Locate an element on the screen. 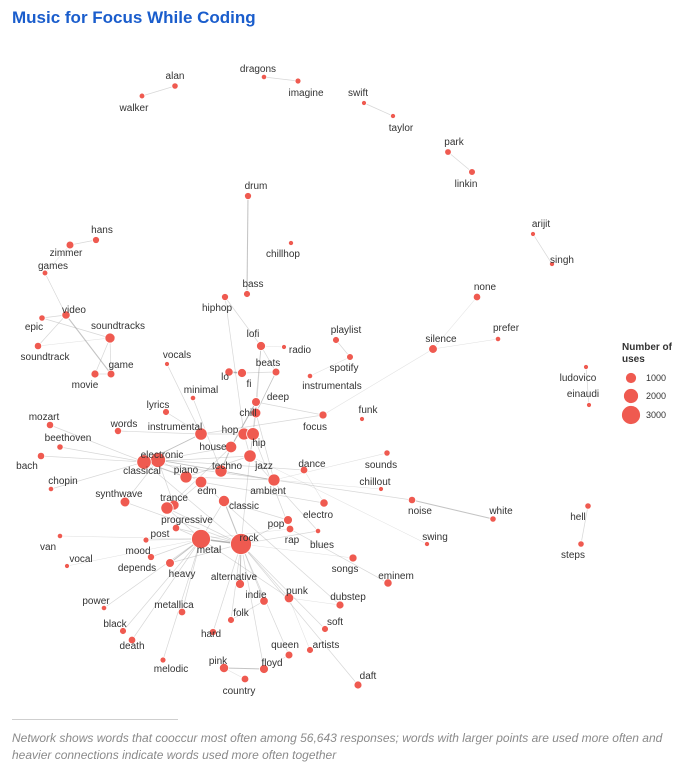  label-ambient: ambient is located at coordinates (268, 491).